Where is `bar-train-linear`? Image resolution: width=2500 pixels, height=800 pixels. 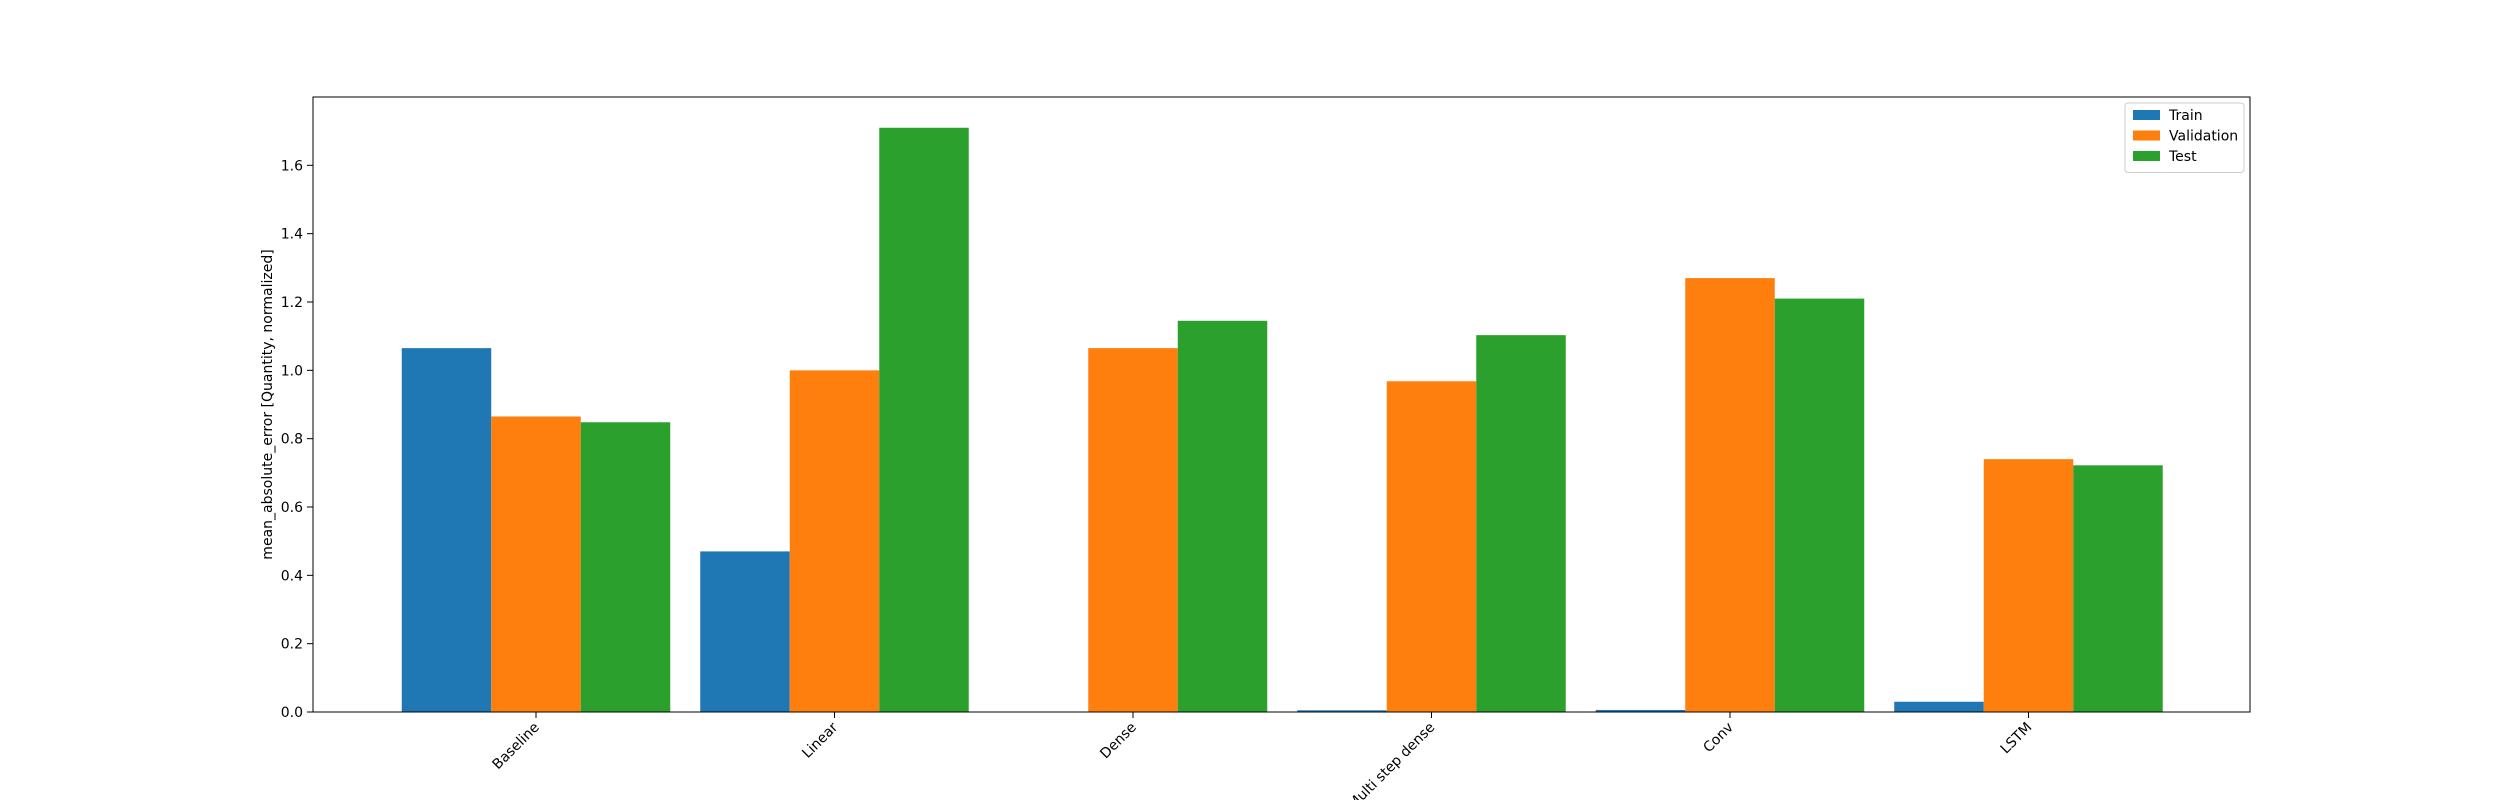 bar-train-linear is located at coordinates (745, 631).